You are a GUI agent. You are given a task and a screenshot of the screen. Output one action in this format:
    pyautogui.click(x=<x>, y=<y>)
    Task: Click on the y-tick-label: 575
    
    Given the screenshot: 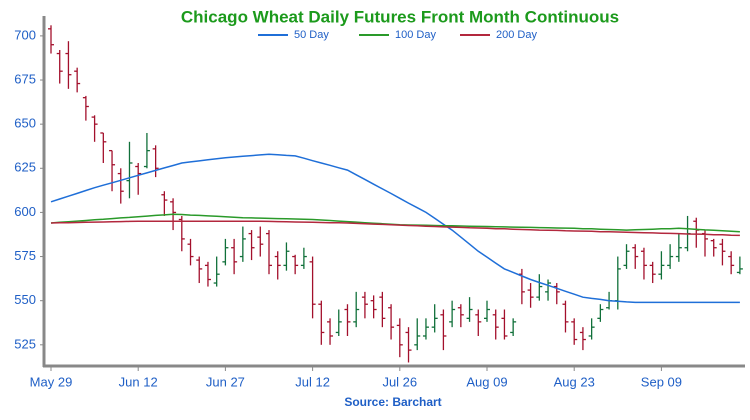 What is the action you would take?
    pyautogui.click(x=25, y=255)
    